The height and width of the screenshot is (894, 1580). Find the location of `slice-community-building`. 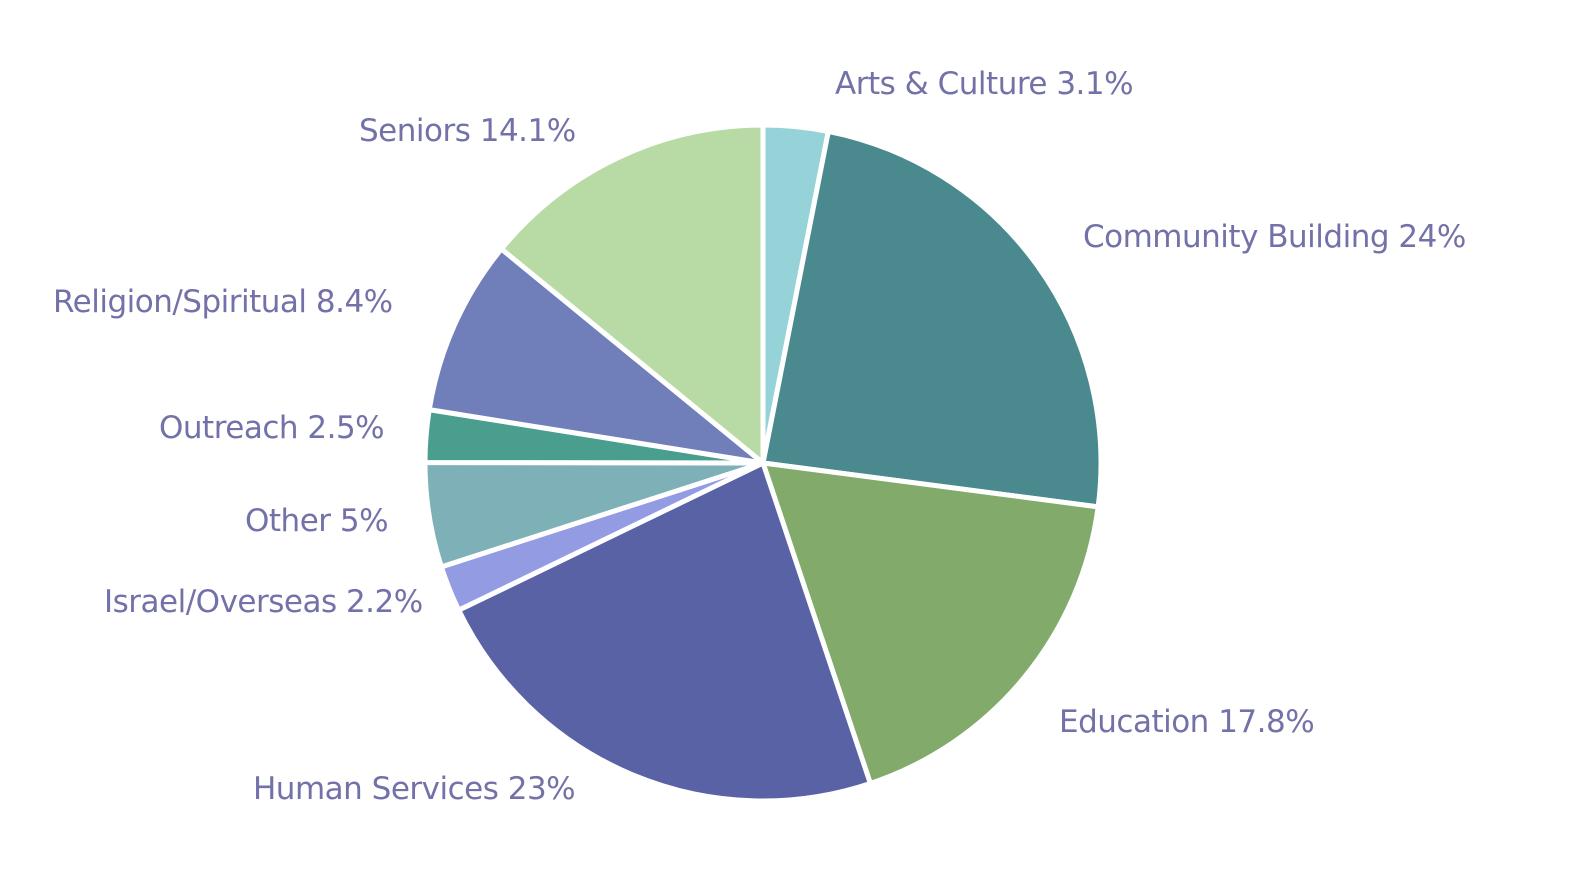

slice-community-building is located at coordinates (932, 319).